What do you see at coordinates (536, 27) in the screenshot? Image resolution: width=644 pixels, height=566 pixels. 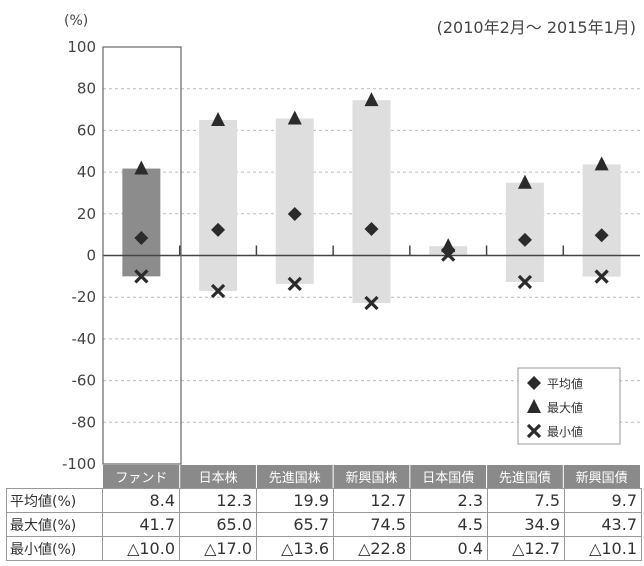 I see `period-label: (2010年2月～ 2015年1月)` at bounding box center [536, 27].